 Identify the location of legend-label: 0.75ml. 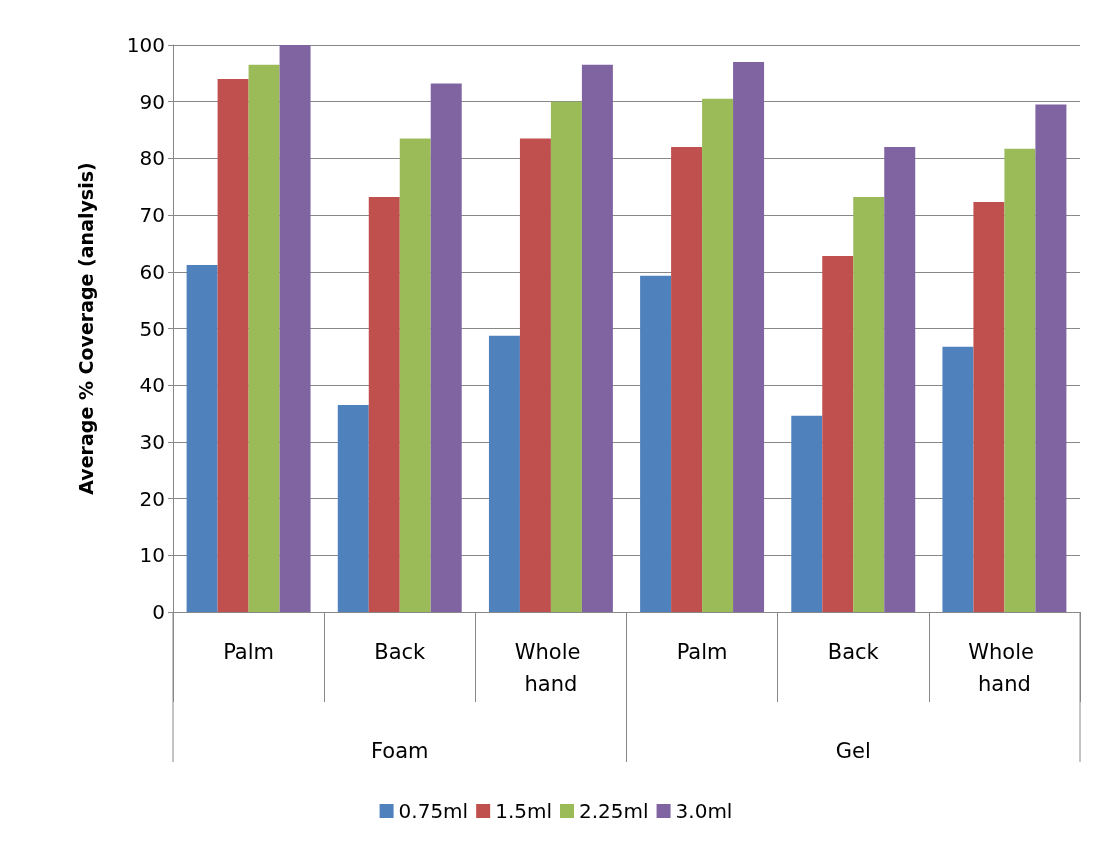
(433, 811).